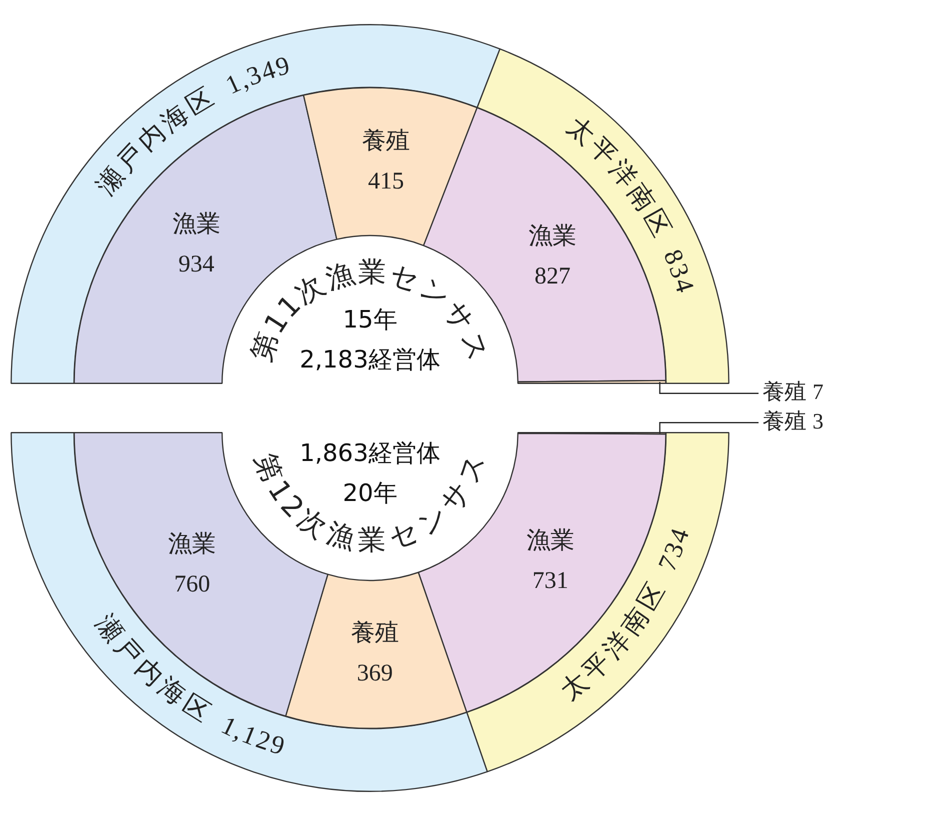 The image size is (937, 818). What do you see at coordinates (386, 181) in the screenshot?
I see `data-label: 415` at bounding box center [386, 181].